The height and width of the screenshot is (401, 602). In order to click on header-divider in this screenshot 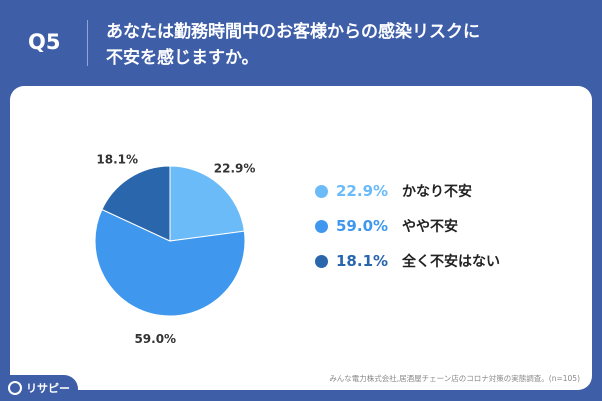, I will do `click(87, 43)`.